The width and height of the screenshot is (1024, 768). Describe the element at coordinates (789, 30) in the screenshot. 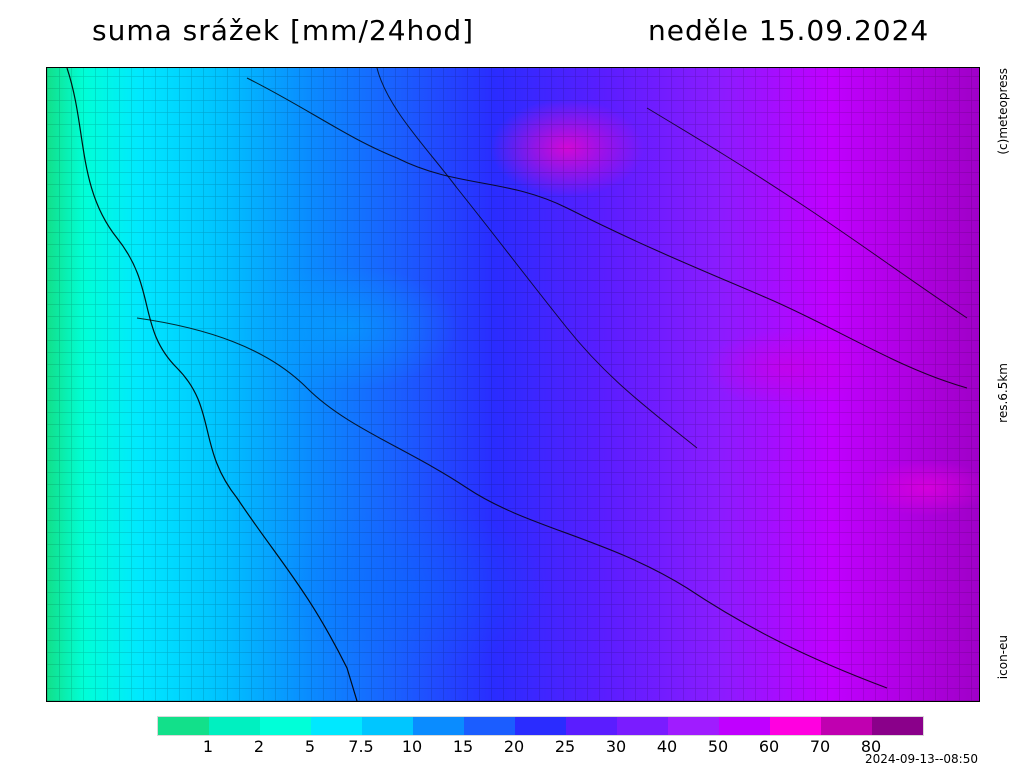

I see `title-right: neděle 15.09.2024` at that location.